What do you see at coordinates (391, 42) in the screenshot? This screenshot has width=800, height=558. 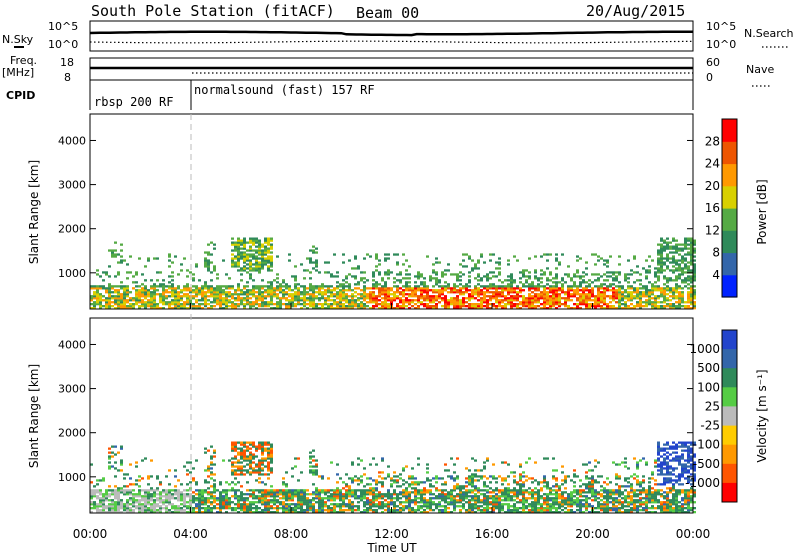 I see `nsearch-series` at bounding box center [391, 42].